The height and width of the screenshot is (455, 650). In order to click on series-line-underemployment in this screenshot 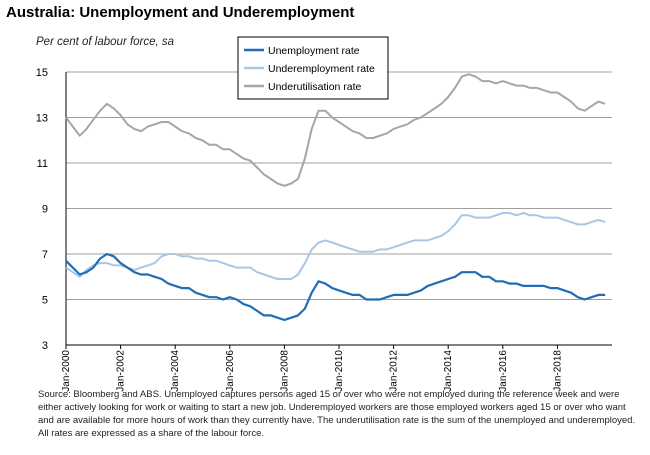, I will do `click(335, 246)`.